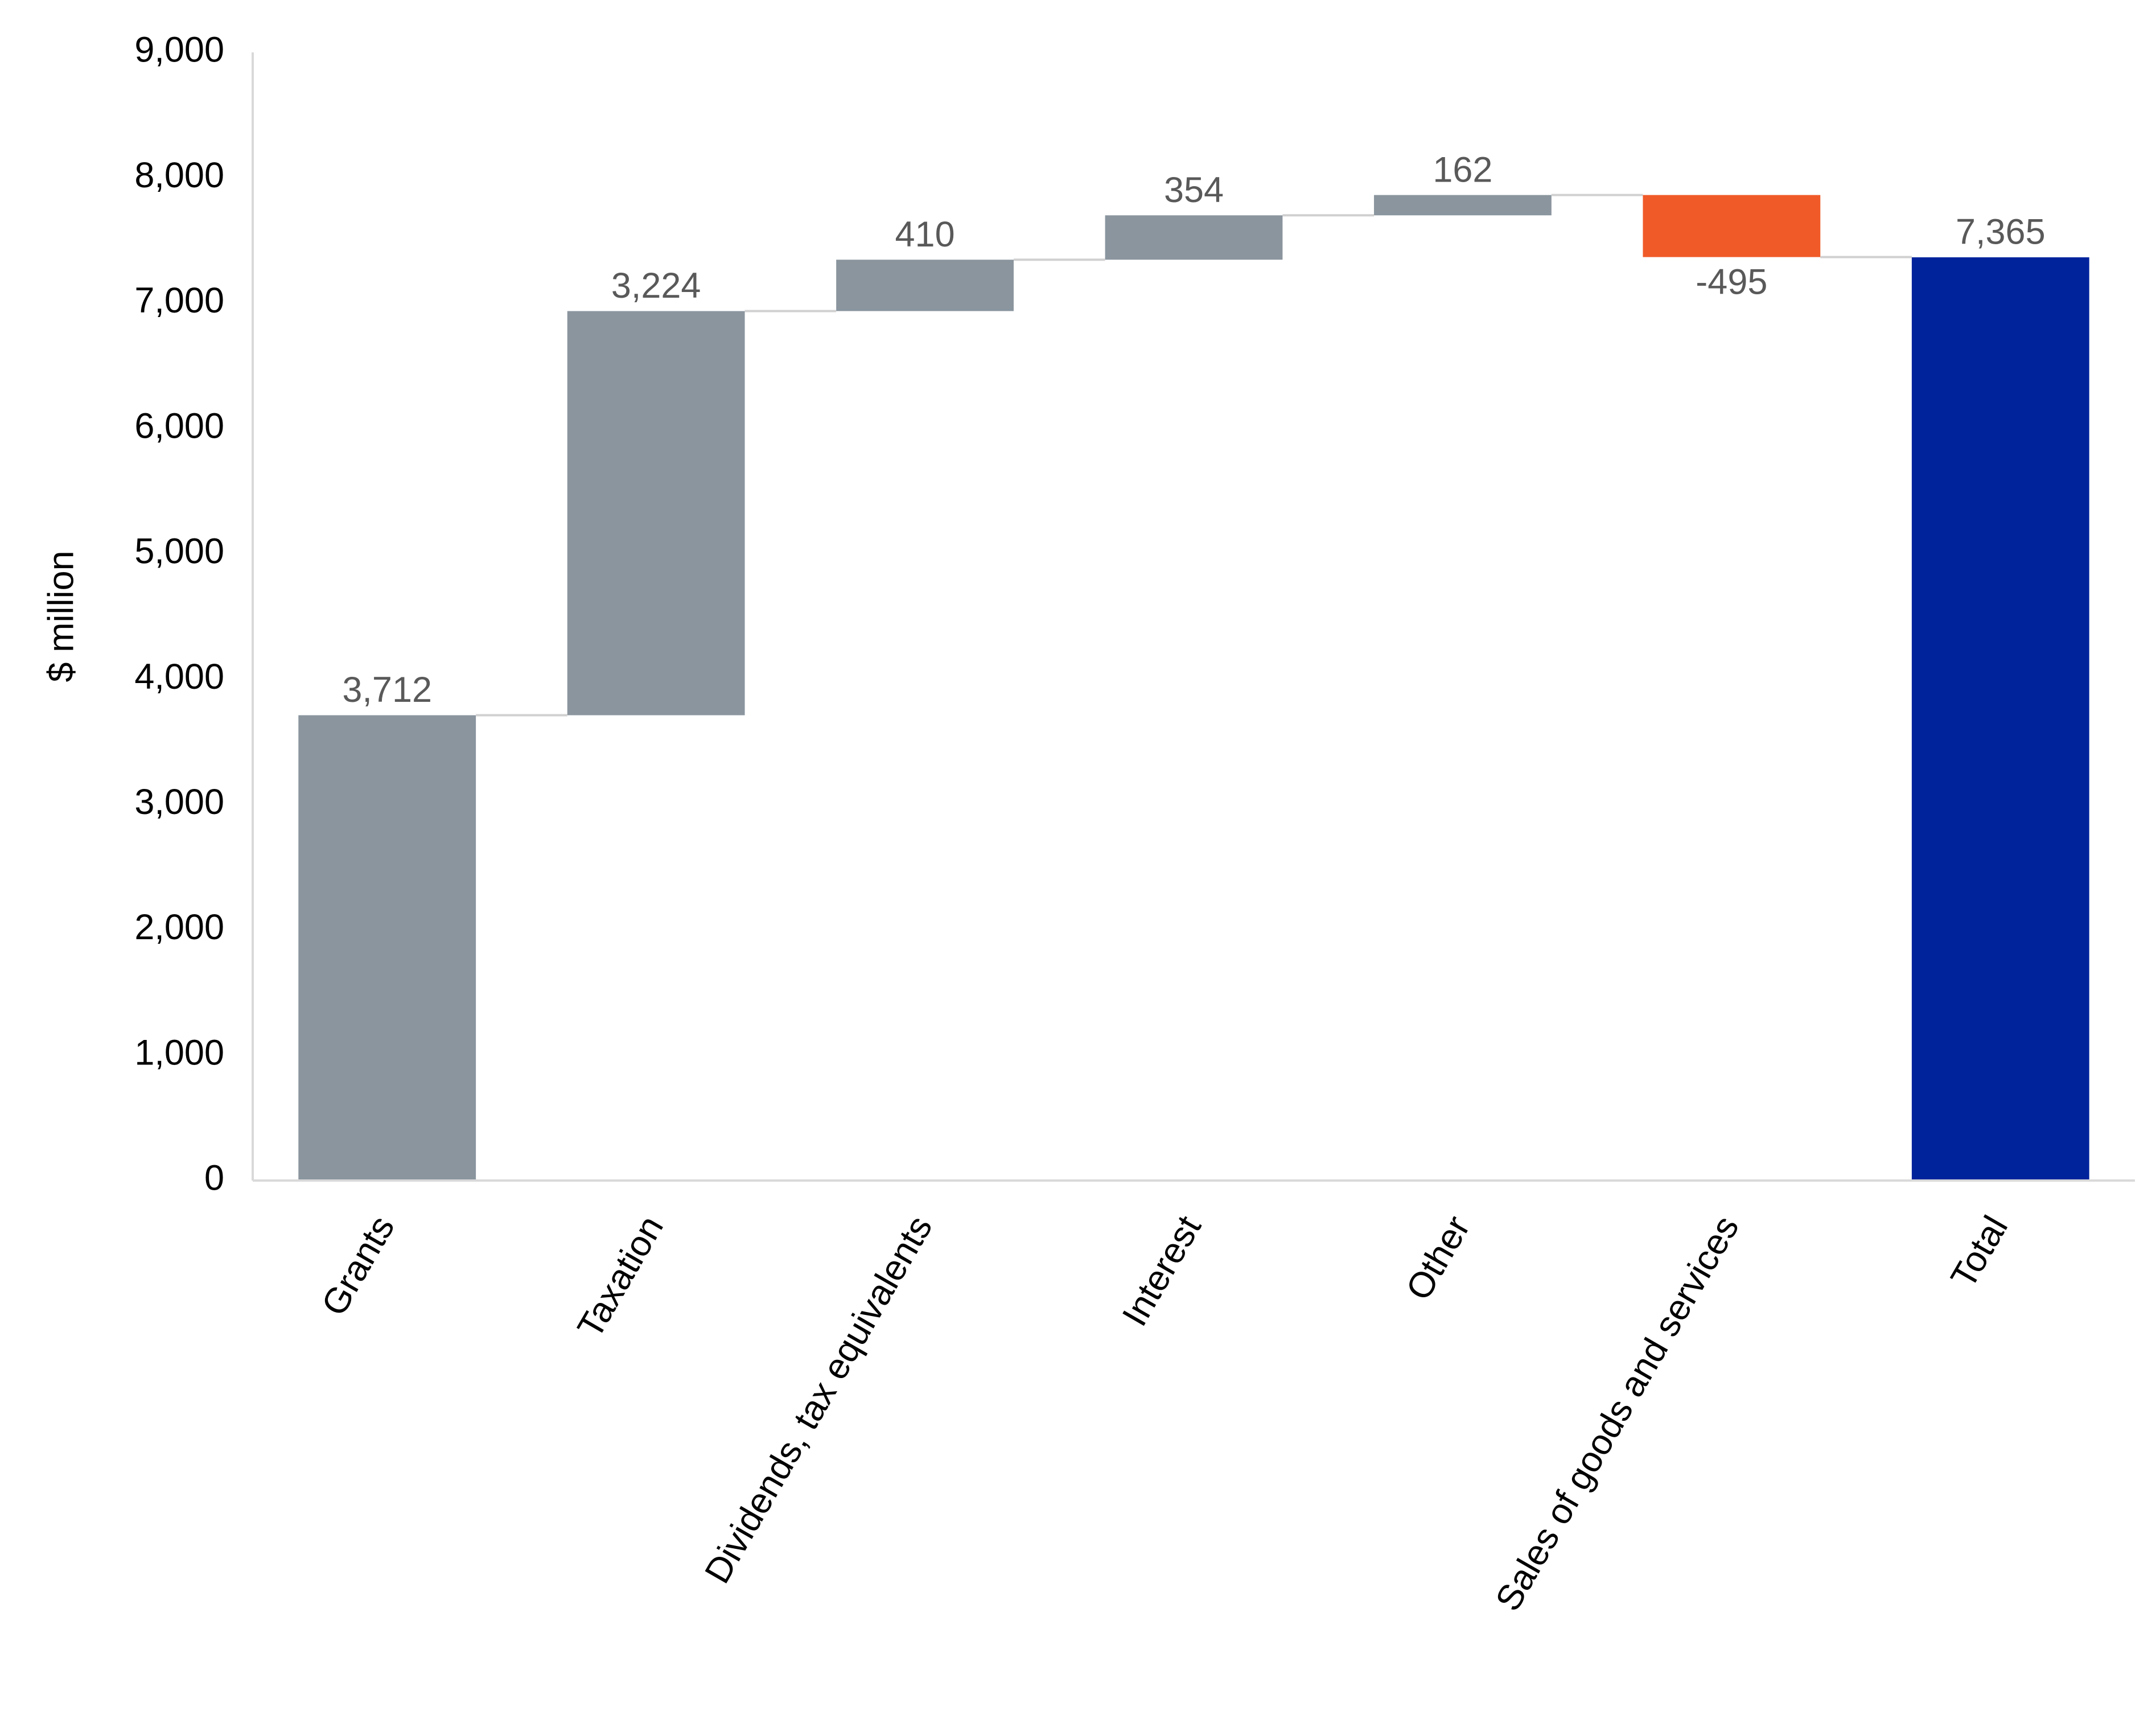 The width and height of the screenshot is (2156, 1723). Describe the element at coordinates (179, 677) in the screenshot. I see `y-tick-label: 4,000` at that location.